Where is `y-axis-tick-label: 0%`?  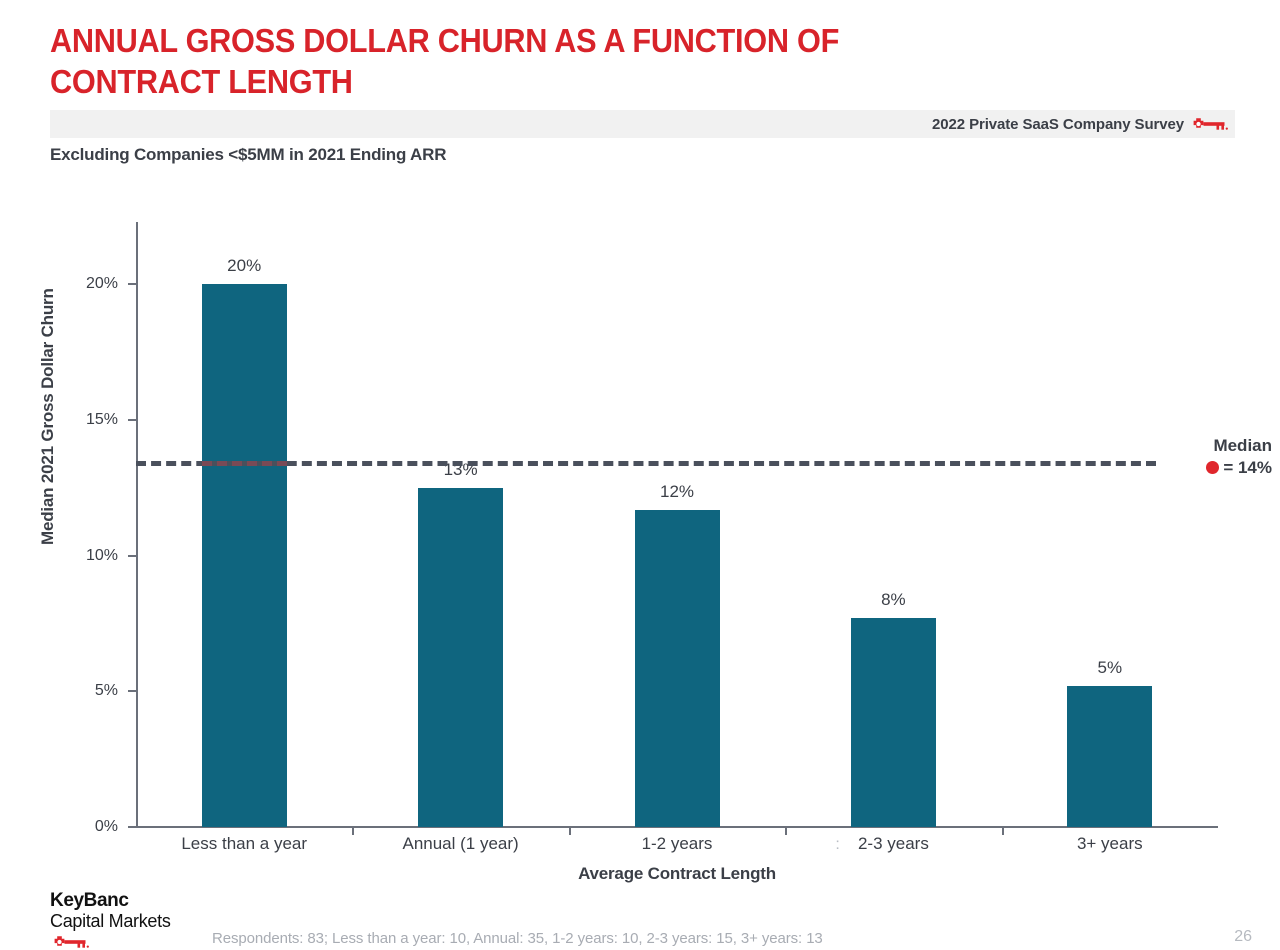 y-axis-tick-label: 0% is located at coordinates (106, 826).